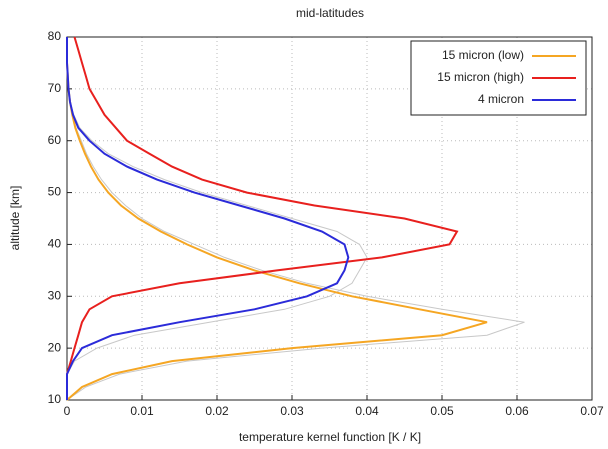 This screenshot has height=449, width=608. Describe the element at coordinates (217, 411) in the screenshot. I see `x-tick-label: 0.02` at that location.